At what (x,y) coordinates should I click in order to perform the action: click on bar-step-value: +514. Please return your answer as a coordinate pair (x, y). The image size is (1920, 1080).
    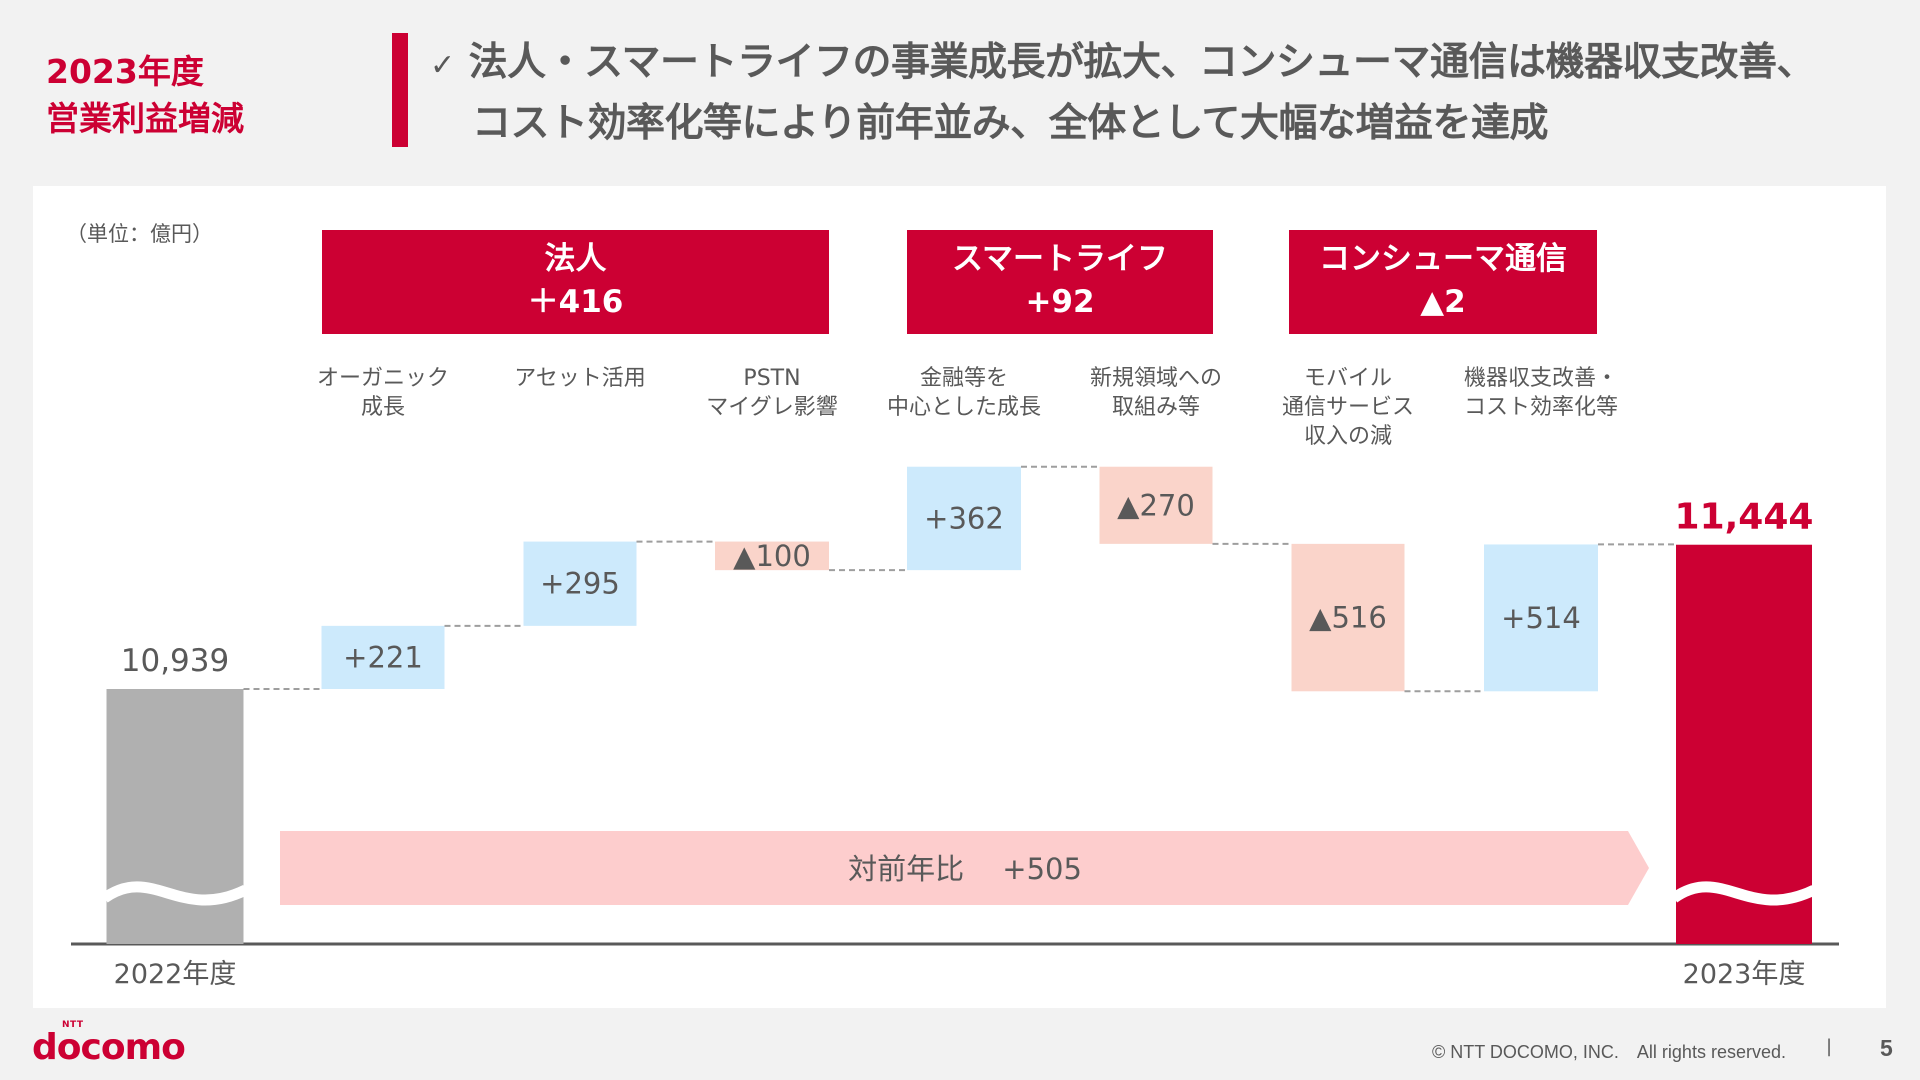
    Looking at the image, I should click on (1541, 618).